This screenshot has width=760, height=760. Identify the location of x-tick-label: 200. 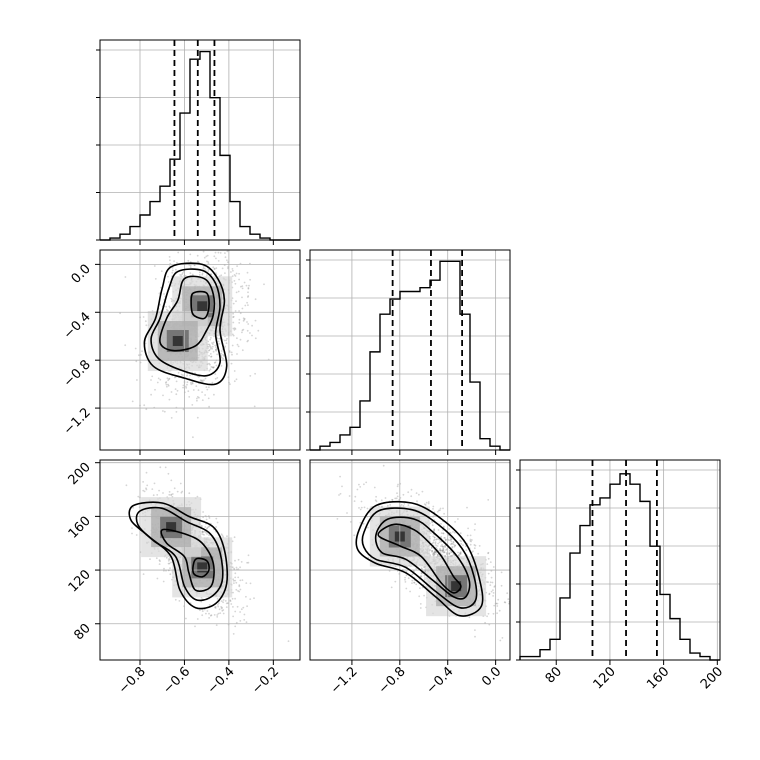
(712, 678).